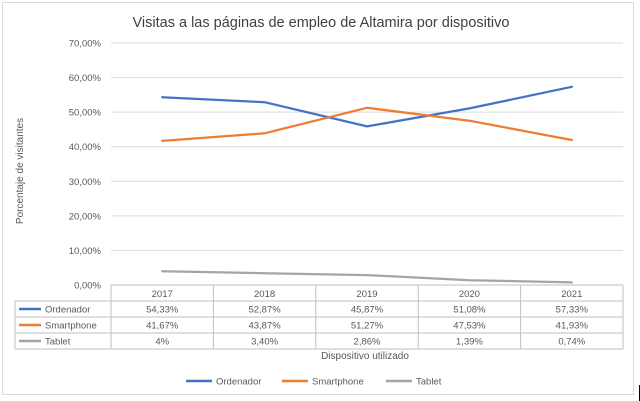 The height and width of the screenshot is (401, 640). What do you see at coordinates (338, 382) in the screenshot?
I see `legend-label: Smartphone` at bounding box center [338, 382].